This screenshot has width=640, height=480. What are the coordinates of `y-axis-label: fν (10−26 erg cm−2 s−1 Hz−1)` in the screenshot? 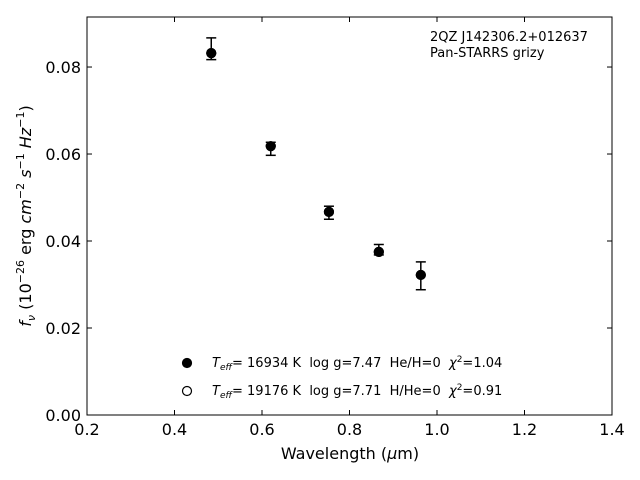 It's located at (26, 215).